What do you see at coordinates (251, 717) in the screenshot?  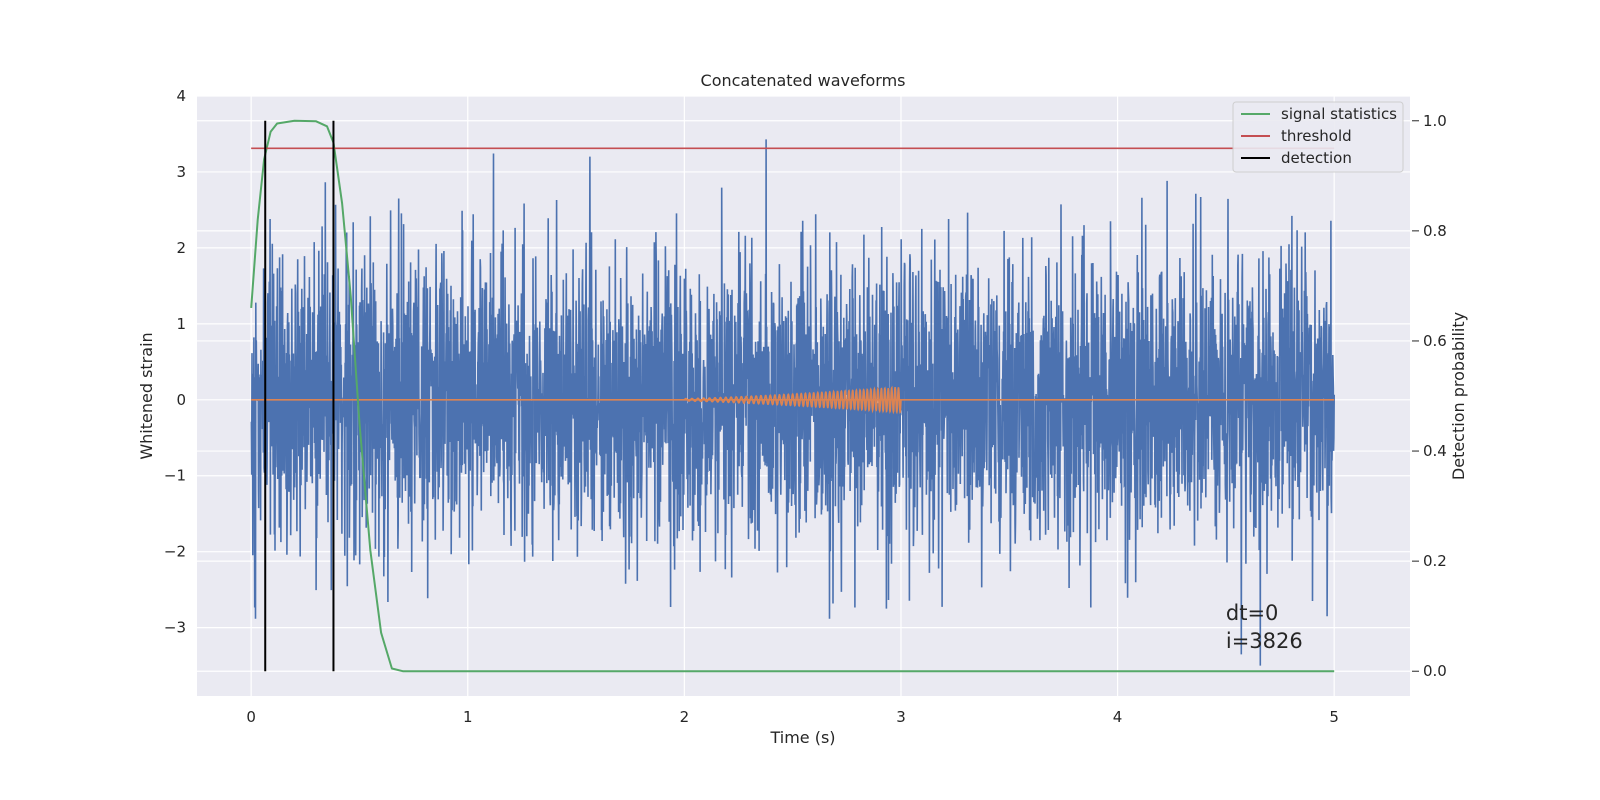 I see `x-tick-label: 0` at bounding box center [251, 717].